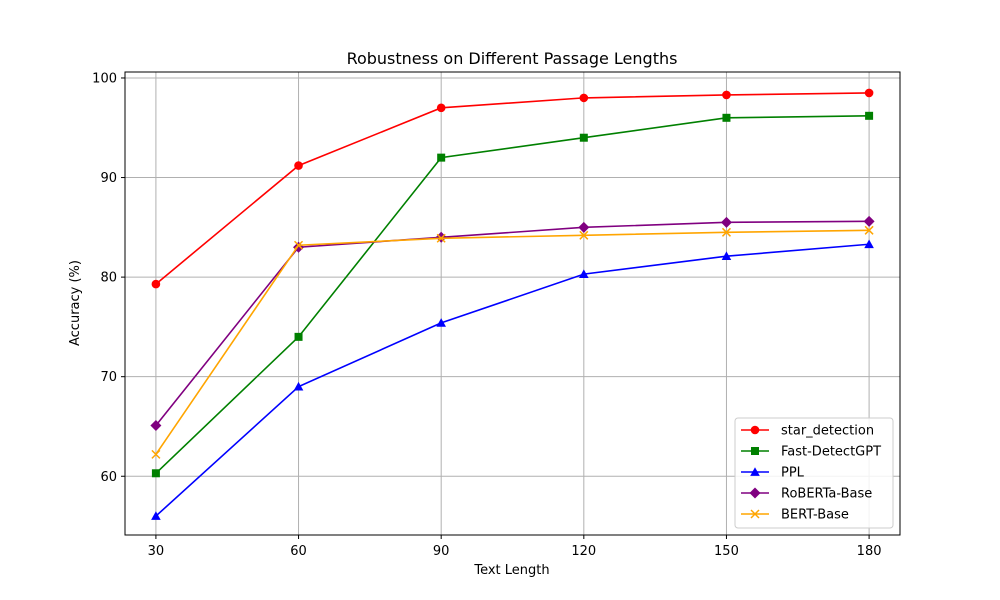 The height and width of the screenshot is (600, 1000). Describe the element at coordinates (827, 431) in the screenshot. I see `legend-label: star_detection` at that location.